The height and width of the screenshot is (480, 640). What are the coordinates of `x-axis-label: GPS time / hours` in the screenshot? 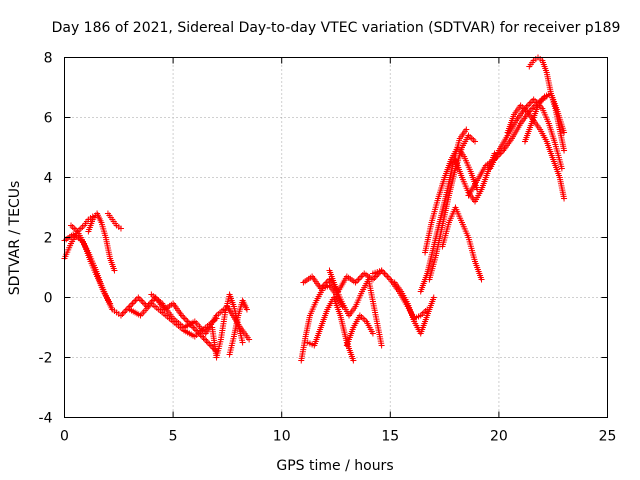 It's located at (334, 466).